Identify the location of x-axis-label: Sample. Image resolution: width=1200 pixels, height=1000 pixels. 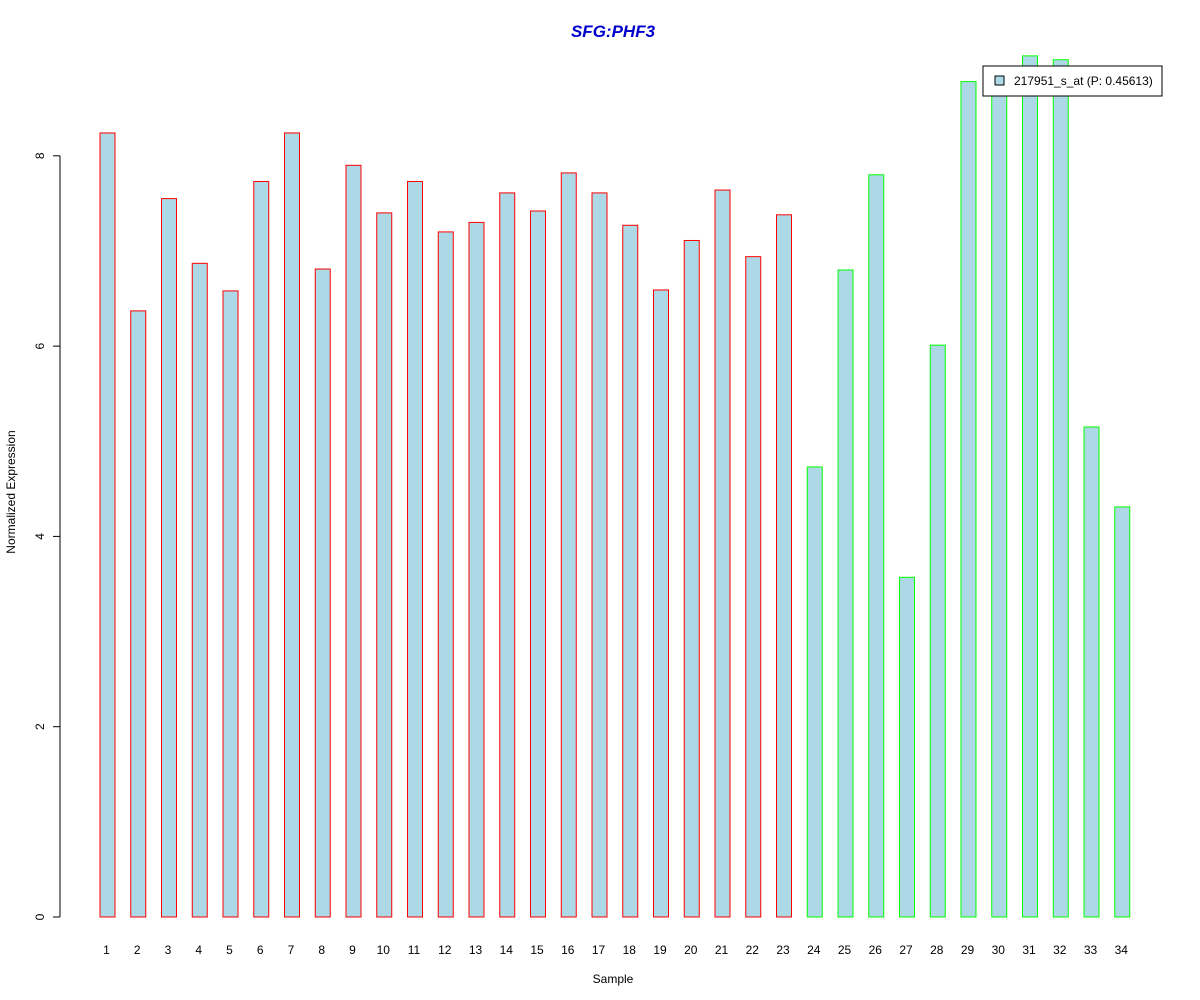
(613, 979).